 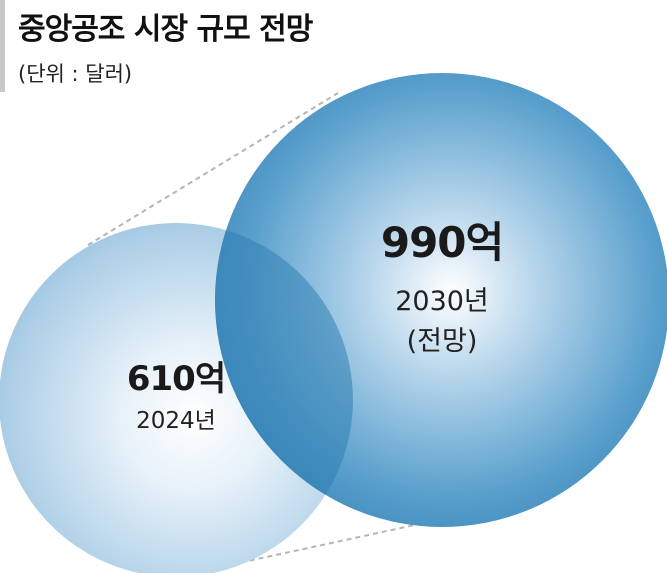 What do you see at coordinates (75, 74) in the screenshot?
I see `unit-note: (단위 : 달러)` at bounding box center [75, 74].